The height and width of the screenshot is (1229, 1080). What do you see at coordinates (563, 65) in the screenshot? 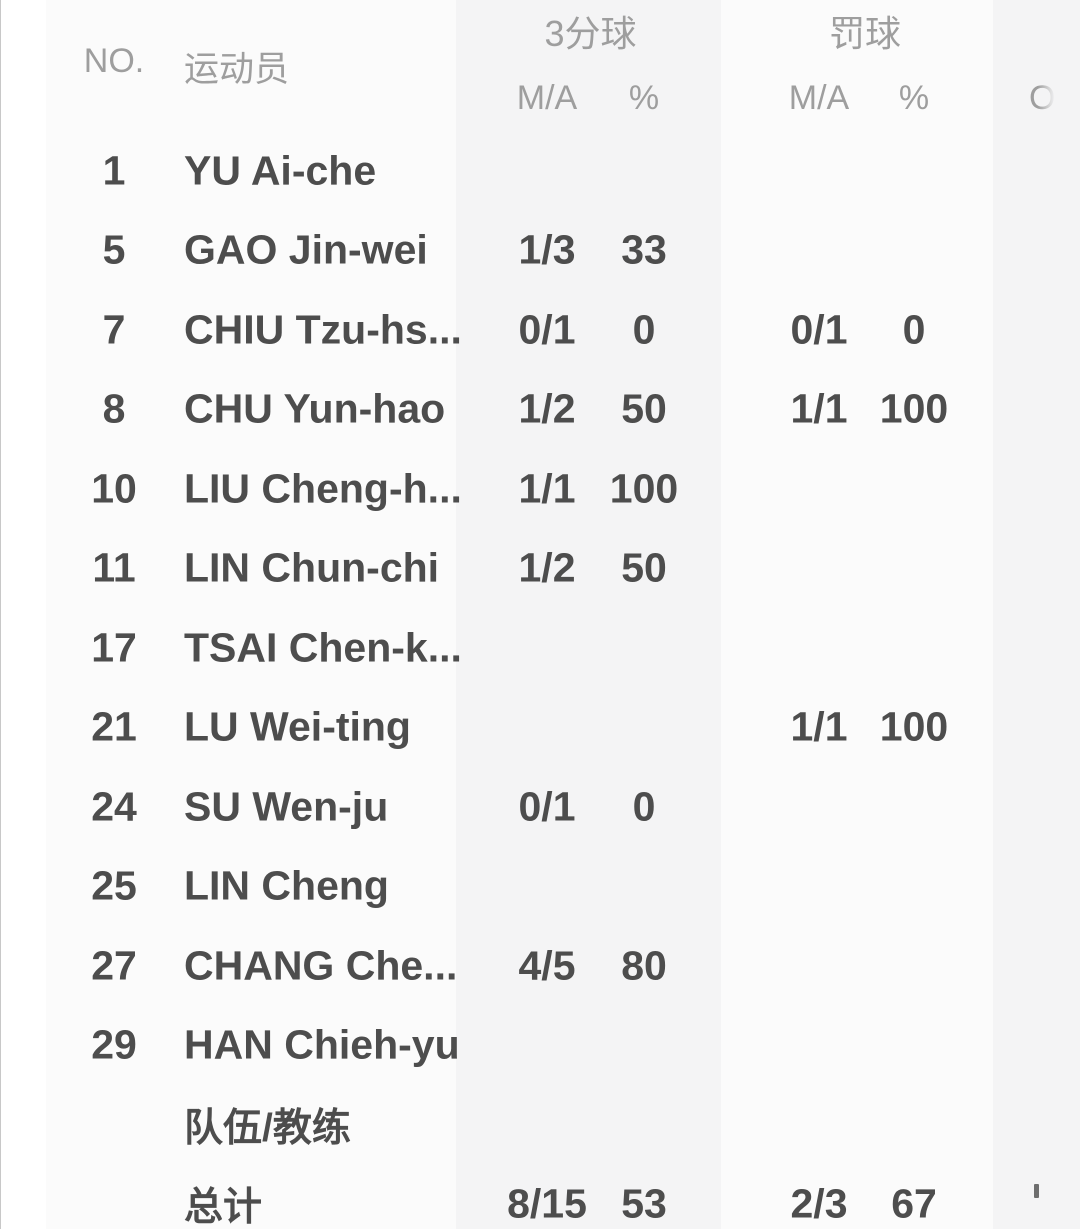
I see `table-header: NO. 运动员 3分球 罚球 M/A % M/A % O` at bounding box center [563, 65].